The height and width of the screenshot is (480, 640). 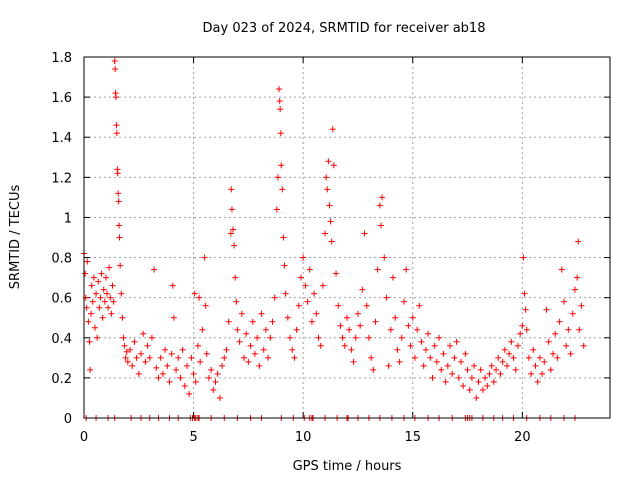 What do you see at coordinates (61, 58) in the screenshot?
I see `y-tick-label: 1.8` at bounding box center [61, 58].